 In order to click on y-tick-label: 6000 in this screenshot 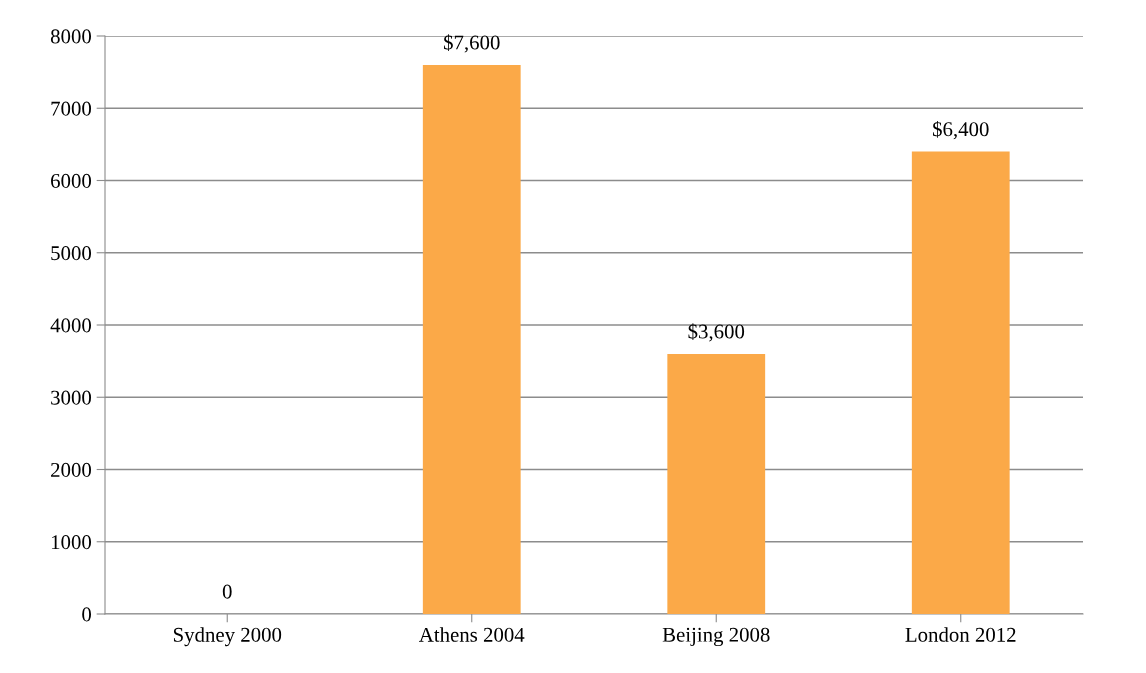, I will do `click(71, 180)`.